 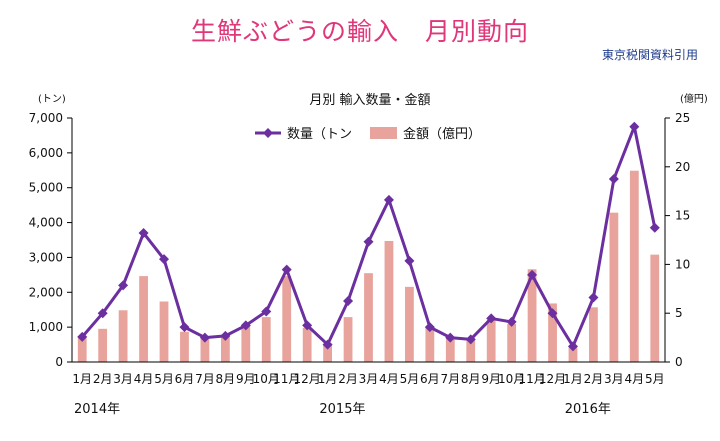 What do you see at coordinates (359, 31) in the screenshot?
I see `page-title: 生鮮ぶどうの輸入 月別動向` at bounding box center [359, 31].